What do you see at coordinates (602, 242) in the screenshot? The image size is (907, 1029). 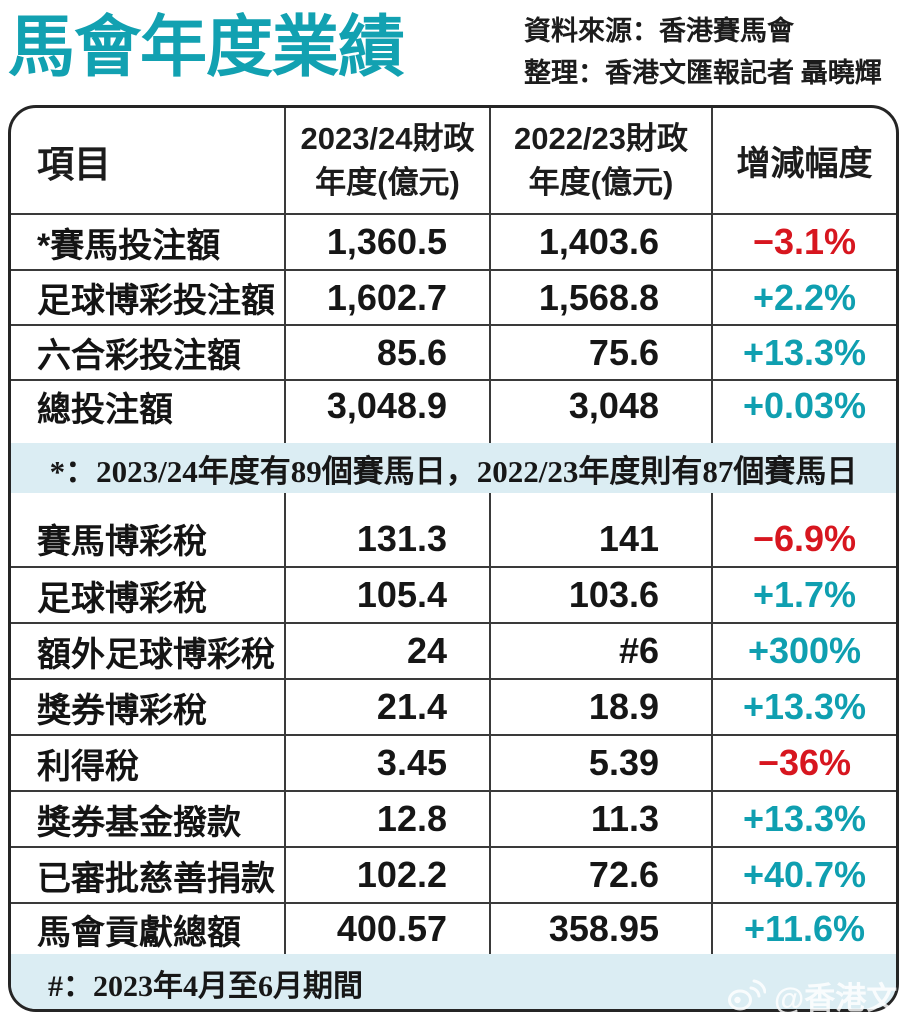 I see `value-fy2023: 1,403.6` at bounding box center [602, 242].